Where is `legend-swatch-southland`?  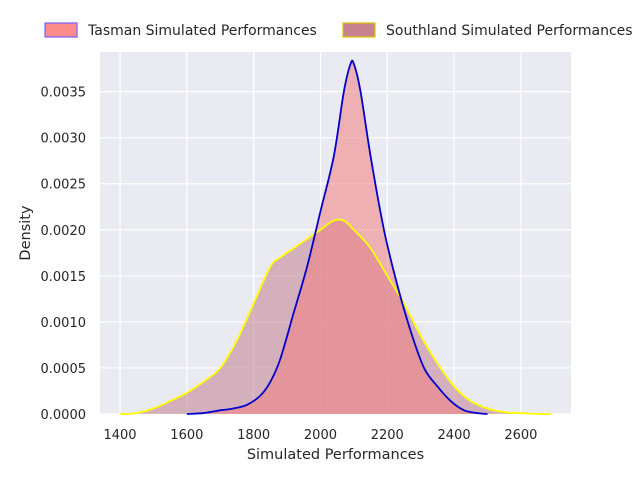 legend-swatch-southland is located at coordinates (359, 30).